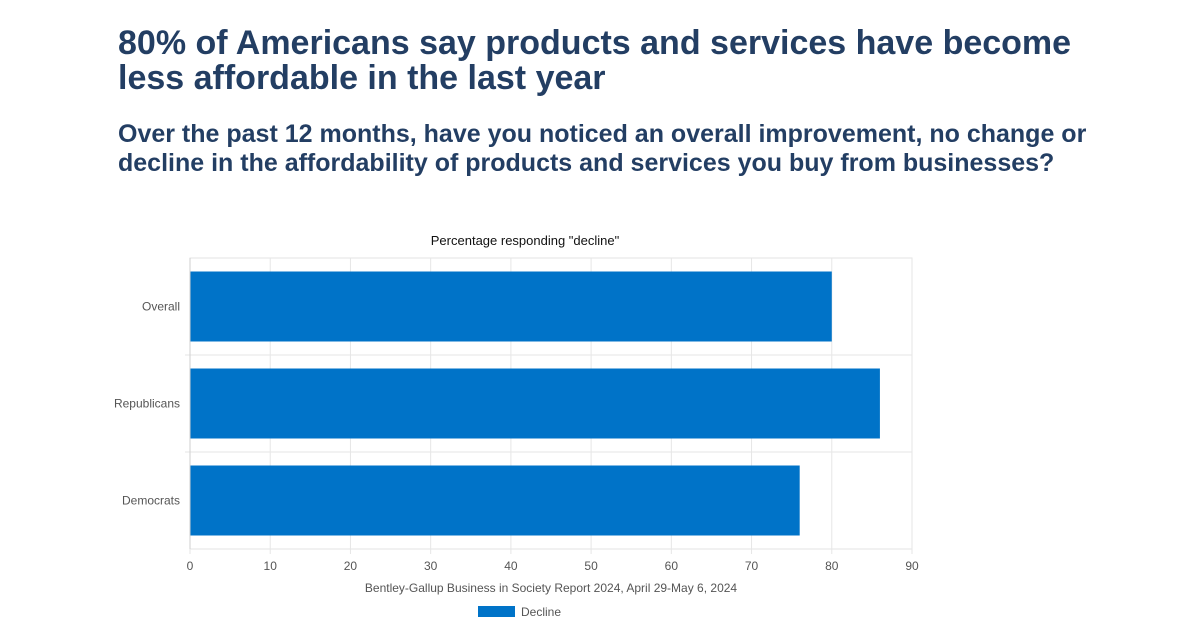  What do you see at coordinates (190, 566) in the screenshot?
I see `x-tick-label: 0` at bounding box center [190, 566].